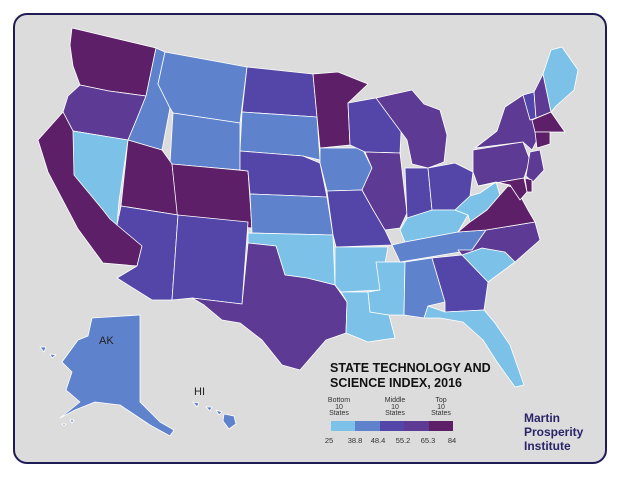 Image resolution: width=620 pixels, height=479 pixels. What do you see at coordinates (378, 440) in the screenshot?
I see `legend-tick: 48.4` at bounding box center [378, 440].